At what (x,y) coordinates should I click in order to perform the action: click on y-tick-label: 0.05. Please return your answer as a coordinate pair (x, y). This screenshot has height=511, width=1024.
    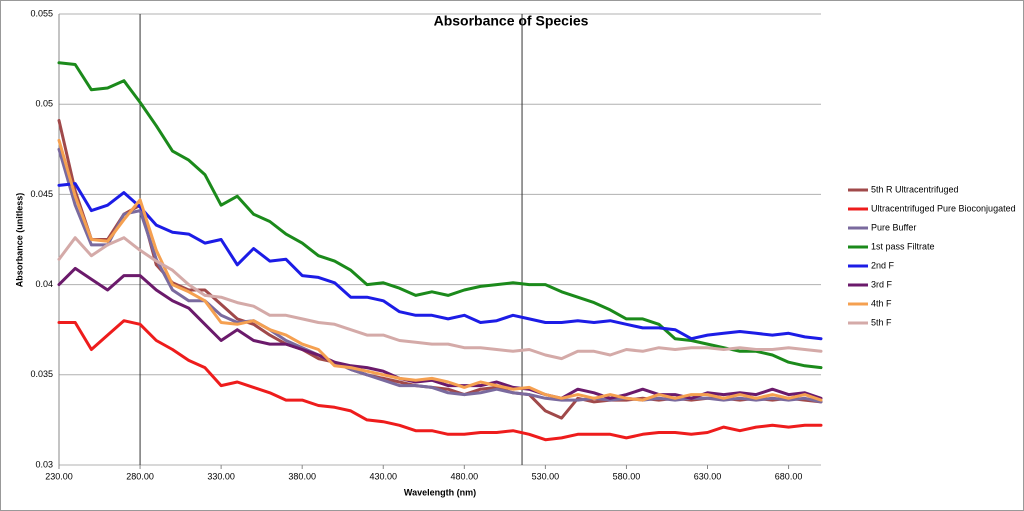
    Looking at the image, I should click on (44, 104).